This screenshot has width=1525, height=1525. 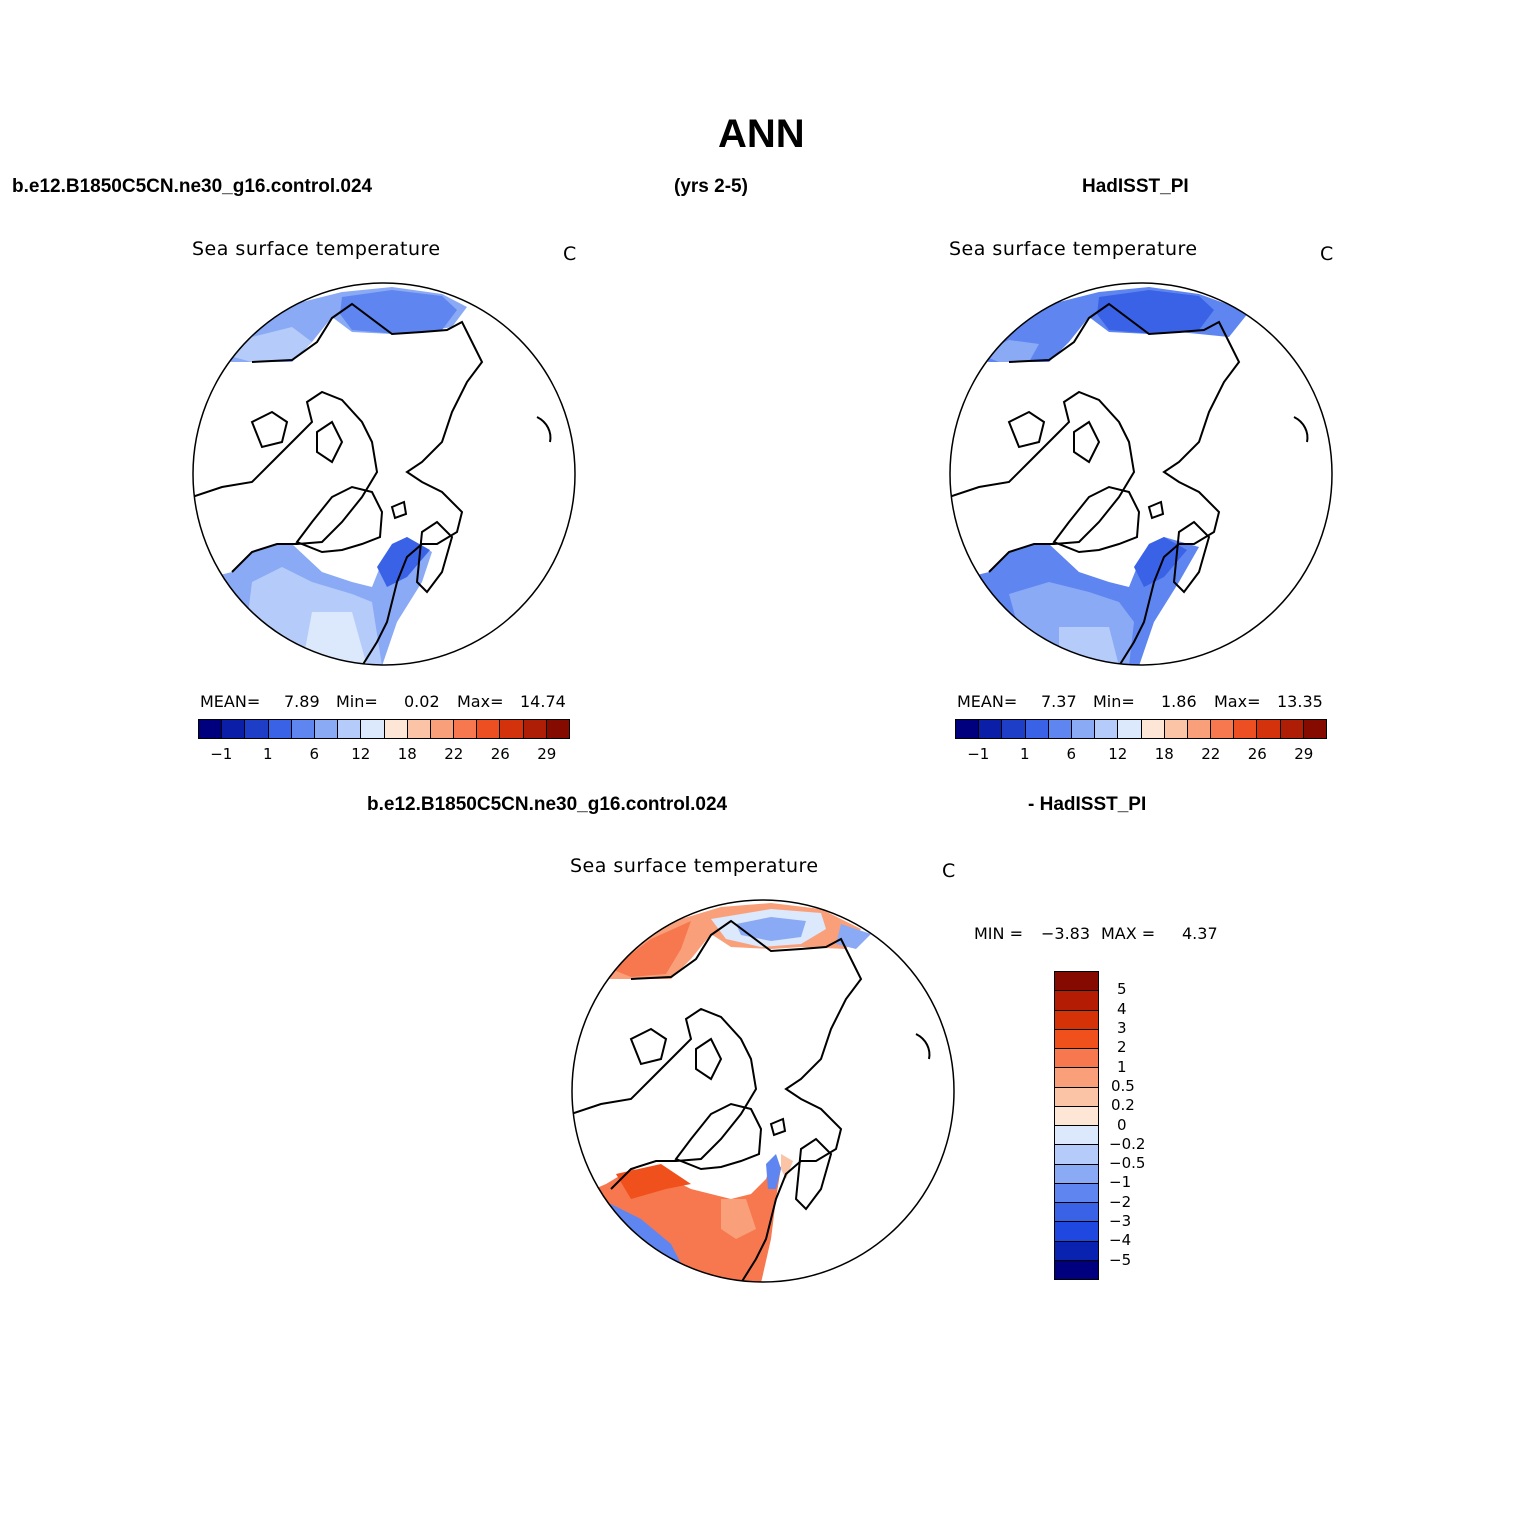 What do you see at coordinates (987, 701) in the screenshot?
I see `obs-mean-label: MEAN=` at bounding box center [987, 701].